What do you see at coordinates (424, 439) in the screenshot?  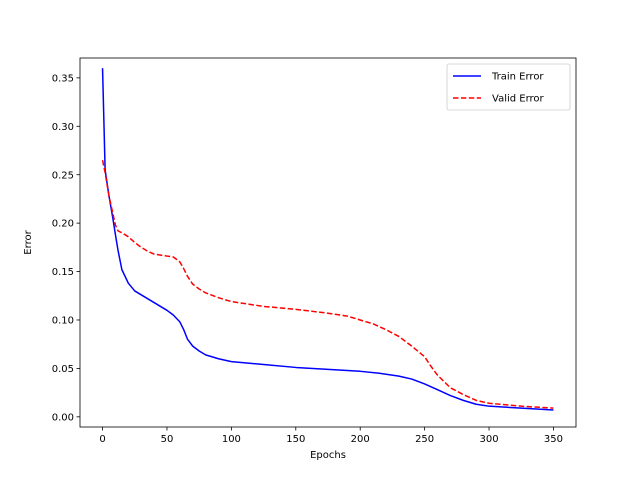 I see `x-tick-label: 250` at bounding box center [424, 439].